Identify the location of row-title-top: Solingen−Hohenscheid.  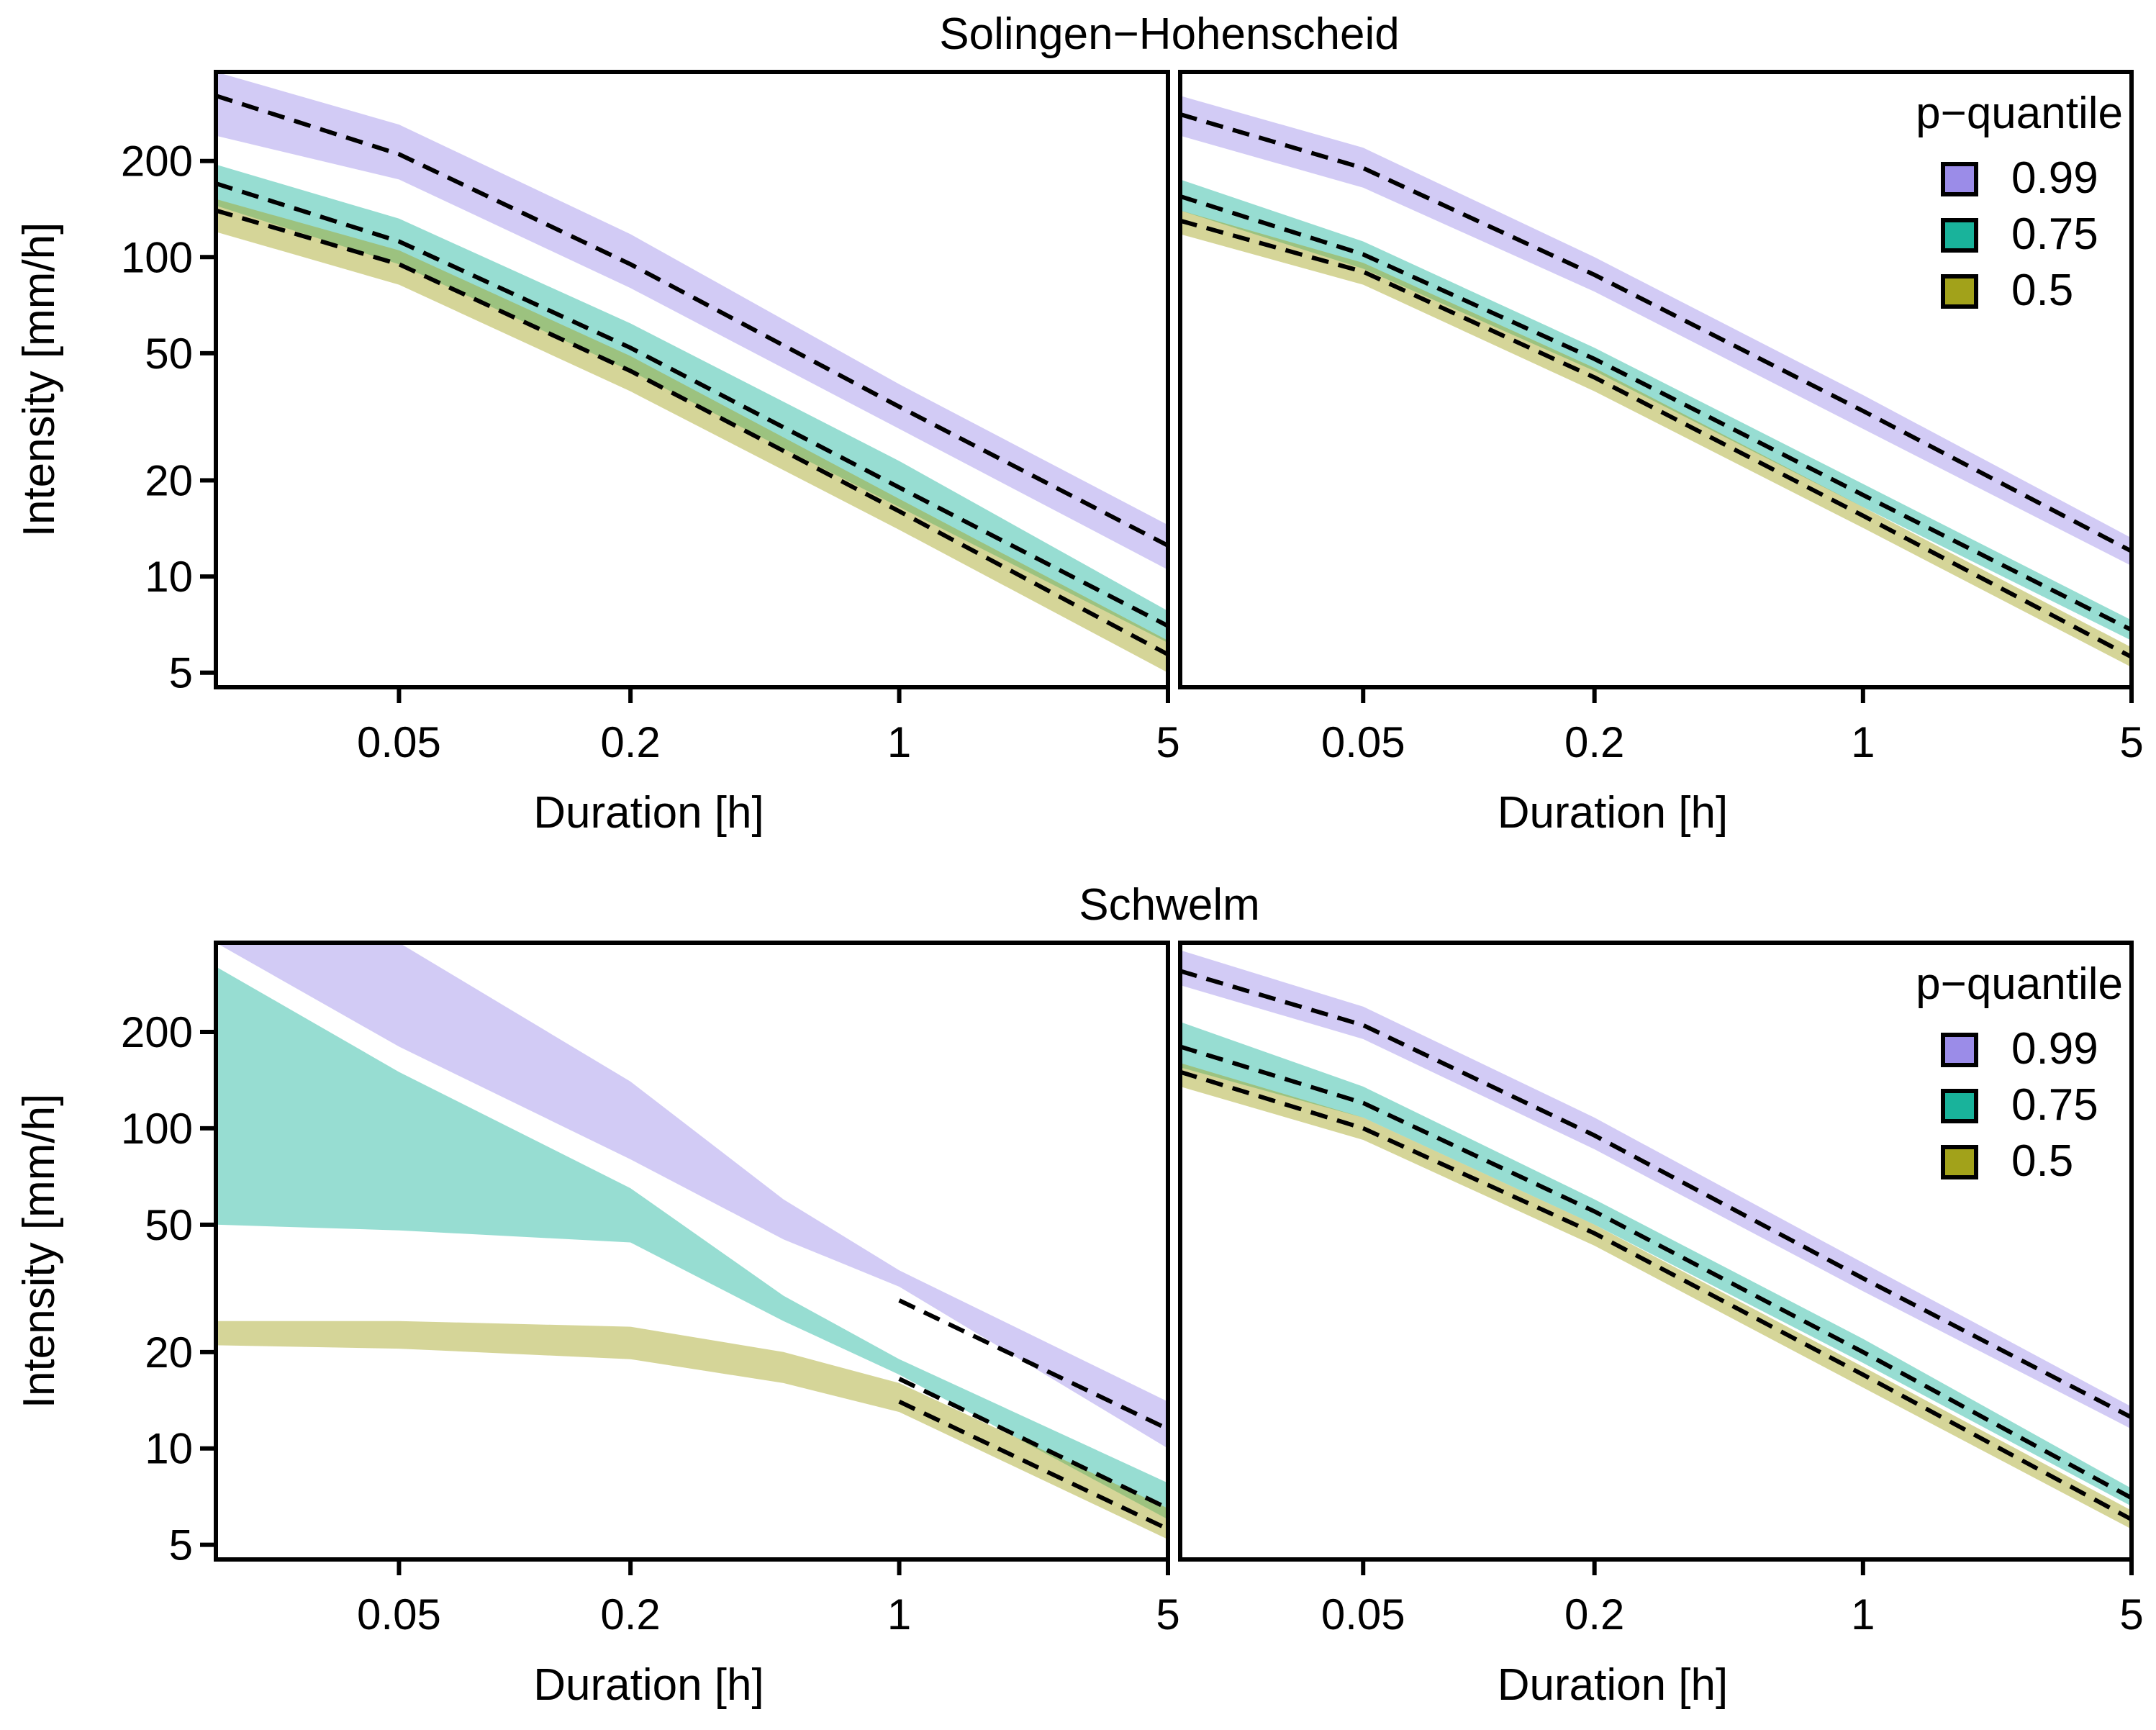
(1169, 34).